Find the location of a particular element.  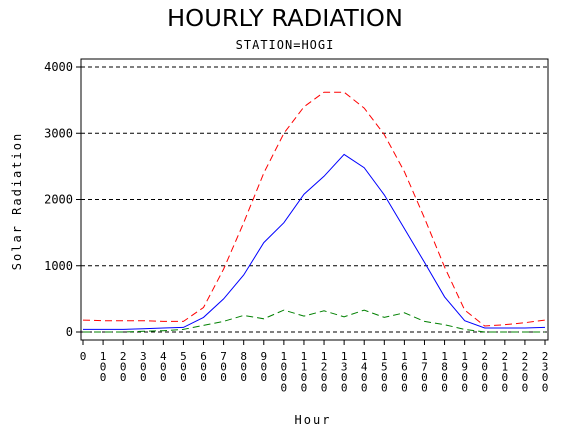

y-tick-label-3000: 3000 is located at coordinates (58, 133).